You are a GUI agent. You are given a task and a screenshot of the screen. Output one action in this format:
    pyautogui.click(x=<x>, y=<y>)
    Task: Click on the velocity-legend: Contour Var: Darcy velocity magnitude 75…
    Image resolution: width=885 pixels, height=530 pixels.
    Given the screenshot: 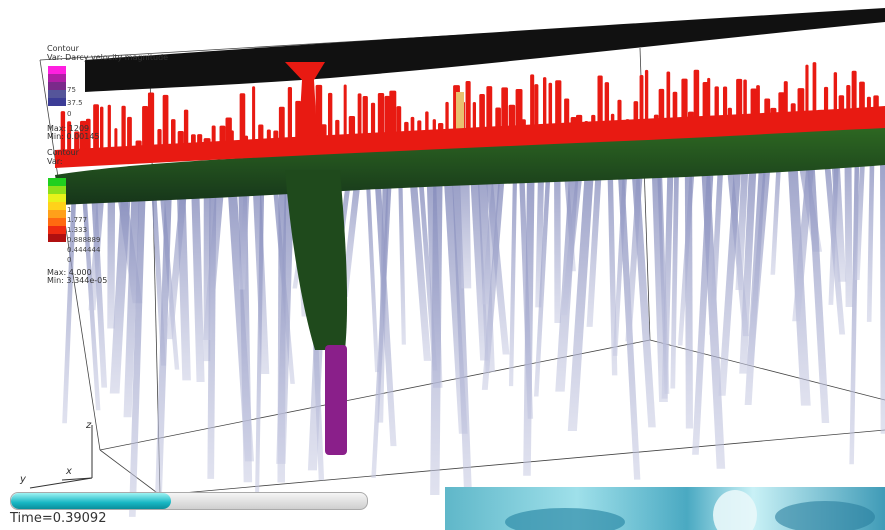 What is the action you would take?
    pyautogui.click(x=107, y=92)
    